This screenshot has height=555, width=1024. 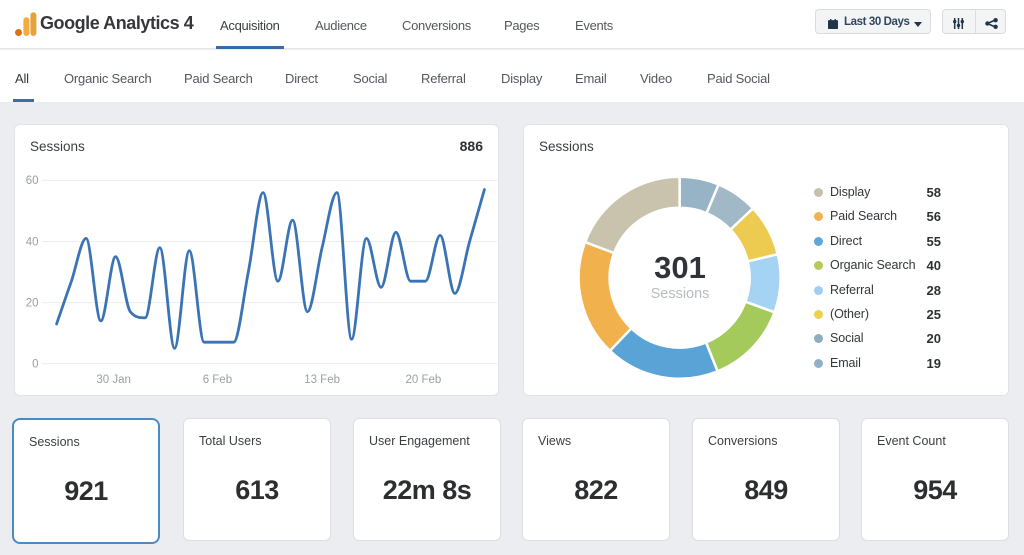 What do you see at coordinates (32, 242) in the screenshot?
I see `svg-text: 40` at bounding box center [32, 242].